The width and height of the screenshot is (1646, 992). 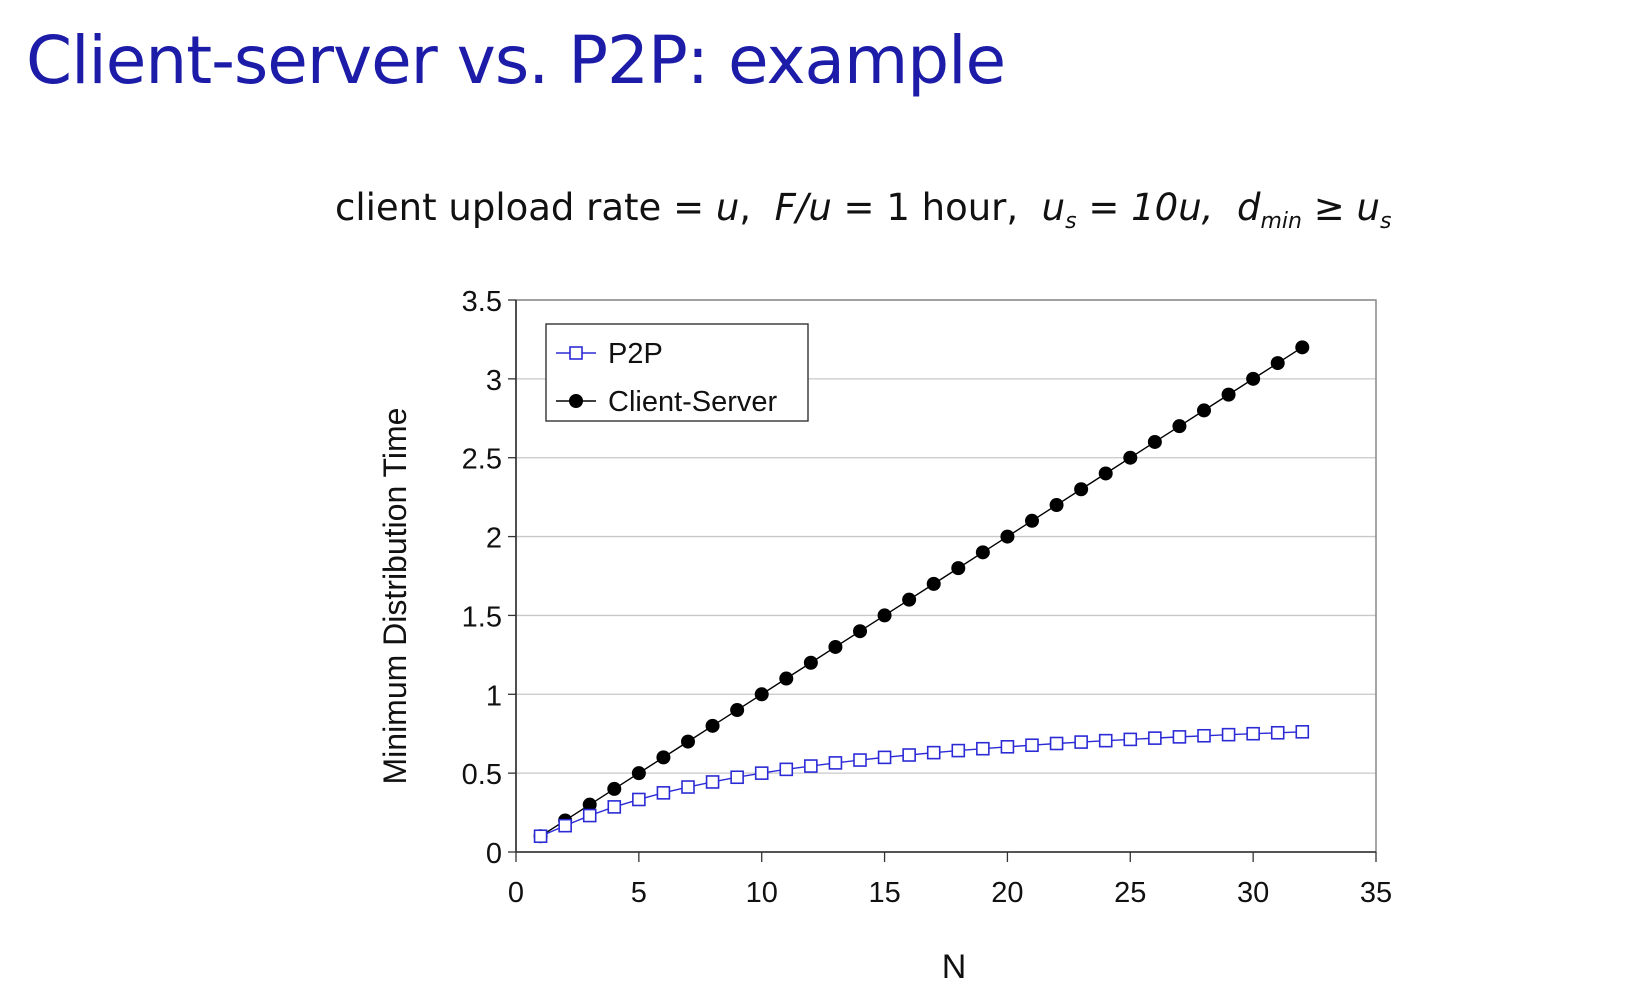 I want to click on legend-label: P2P, so click(x=635, y=354).